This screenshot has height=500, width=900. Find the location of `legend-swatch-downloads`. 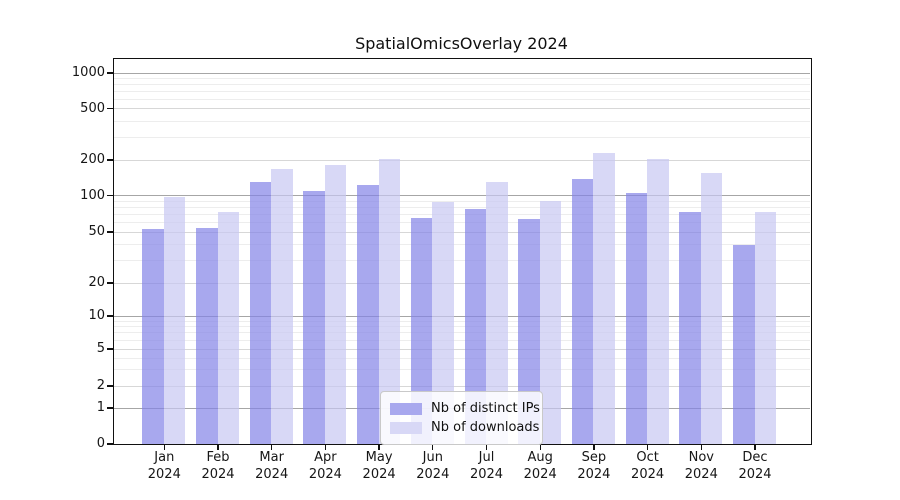

legend-swatch-downloads is located at coordinates (406, 427).